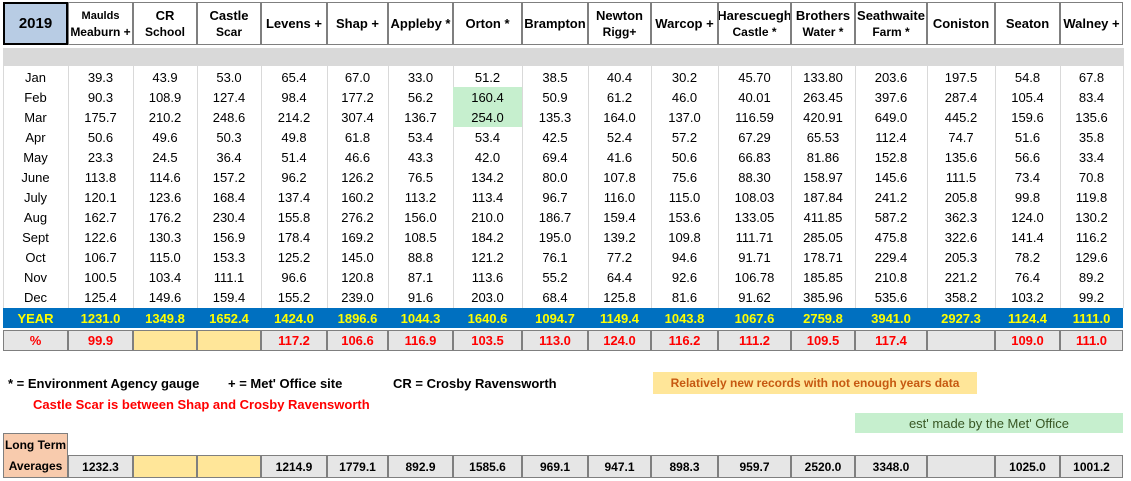  What do you see at coordinates (684, 177) in the screenshot?
I see `rainfall-cell: 75.6` at bounding box center [684, 177].